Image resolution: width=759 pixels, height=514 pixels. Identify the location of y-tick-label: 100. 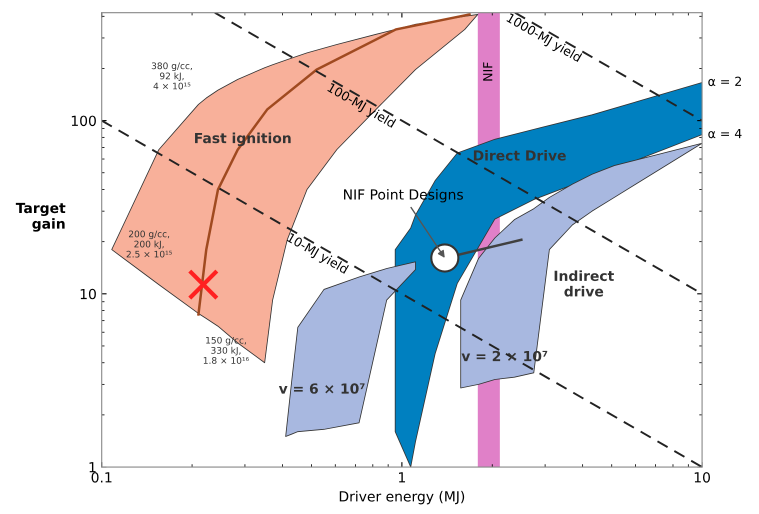
(84, 121).